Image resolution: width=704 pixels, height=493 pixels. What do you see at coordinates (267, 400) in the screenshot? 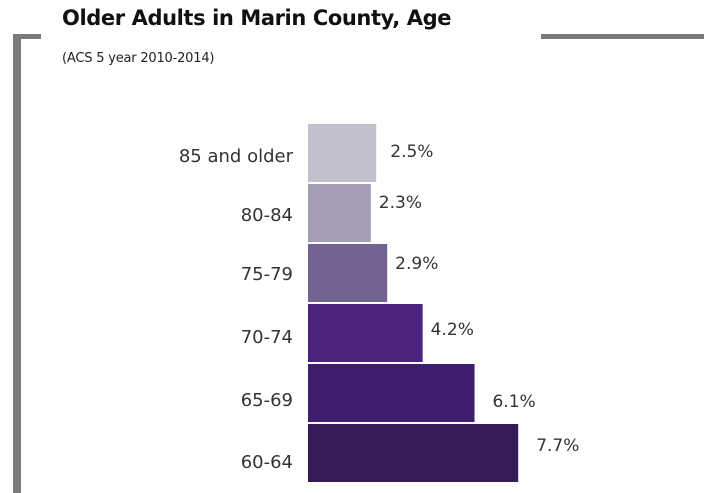
I see `category-label: 65-69` at bounding box center [267, 400].